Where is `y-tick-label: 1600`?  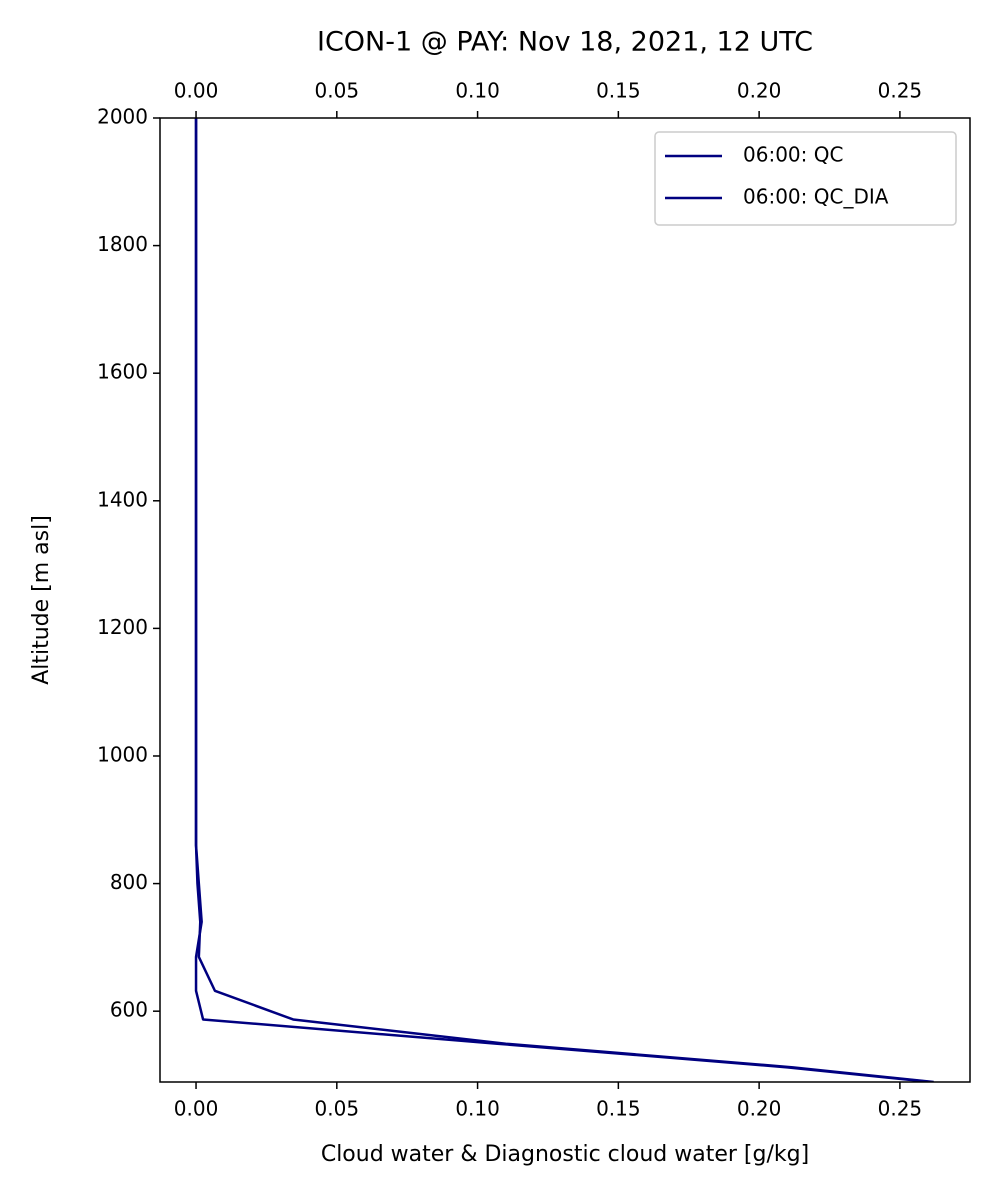
y-tick-label: 1600 is located at coordinates (122, 372).